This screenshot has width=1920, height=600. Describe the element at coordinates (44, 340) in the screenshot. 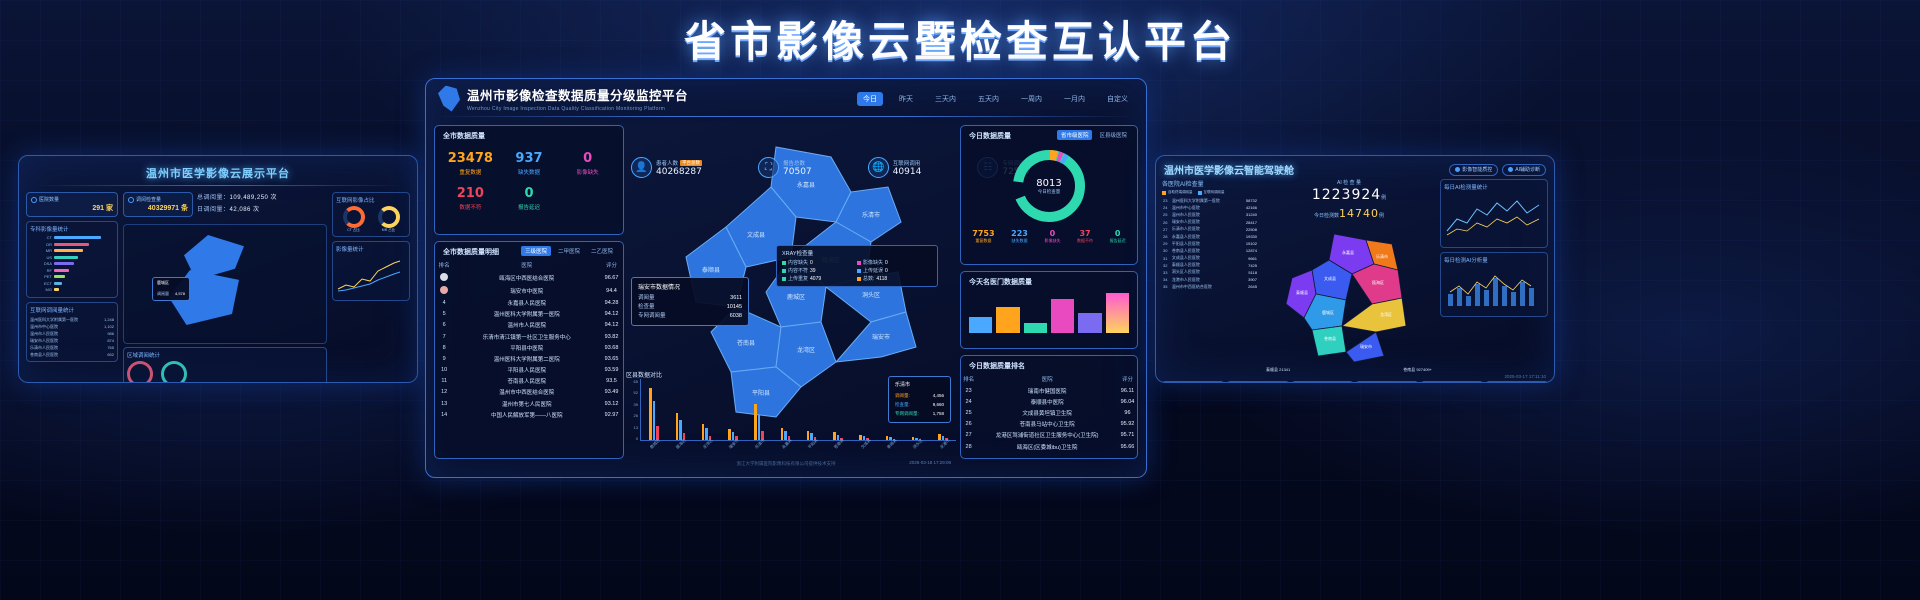

I see `item-name: 瑞安市人民医院` at that location.